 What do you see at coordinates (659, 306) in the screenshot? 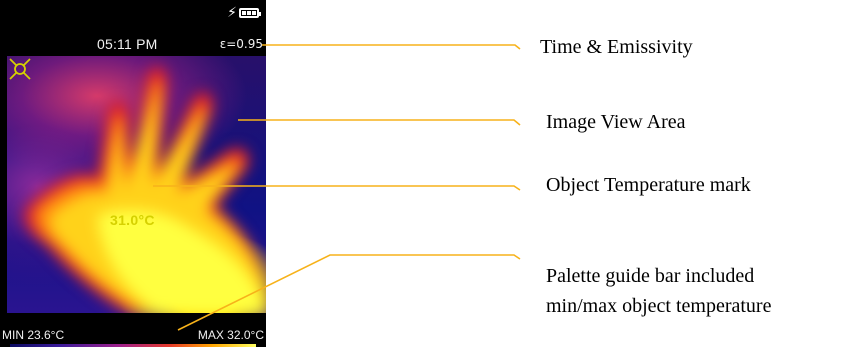
I see `callout-label-palette-line2: min/max object temperature` at bounding box center [659, 306].